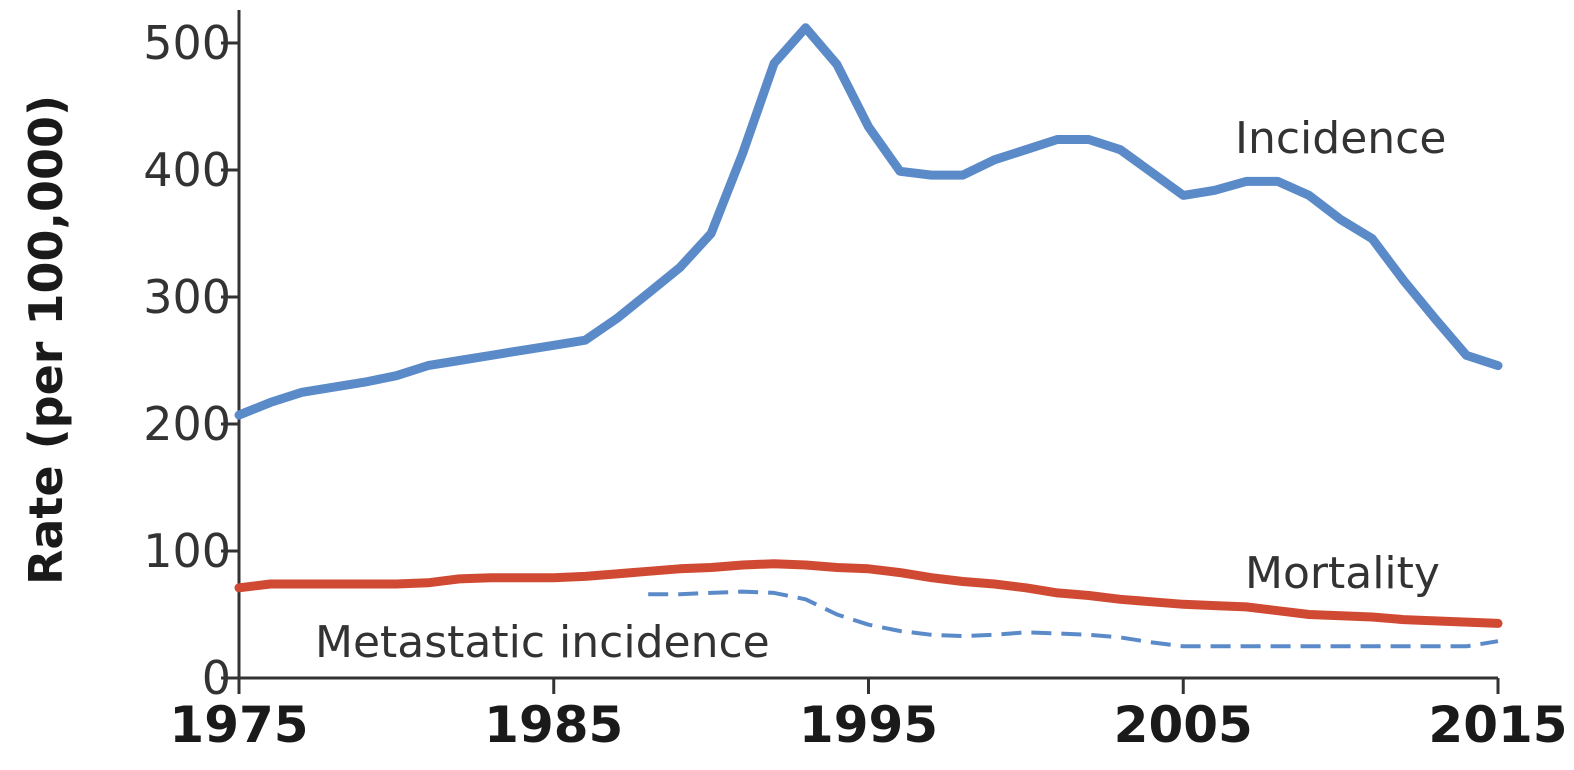 The image size is (1574, 770). Describe the element at coordinates (187, 170) in the screenshot. I see `y-tick-label: 400` at that location.